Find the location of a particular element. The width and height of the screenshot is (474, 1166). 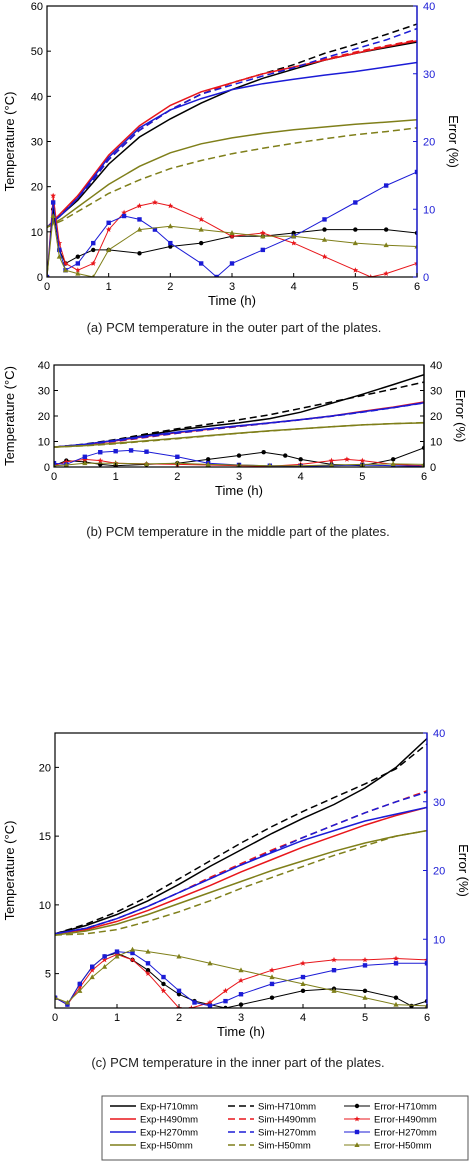

y2-tick-label: 10 is located at coordinates (429, 210).